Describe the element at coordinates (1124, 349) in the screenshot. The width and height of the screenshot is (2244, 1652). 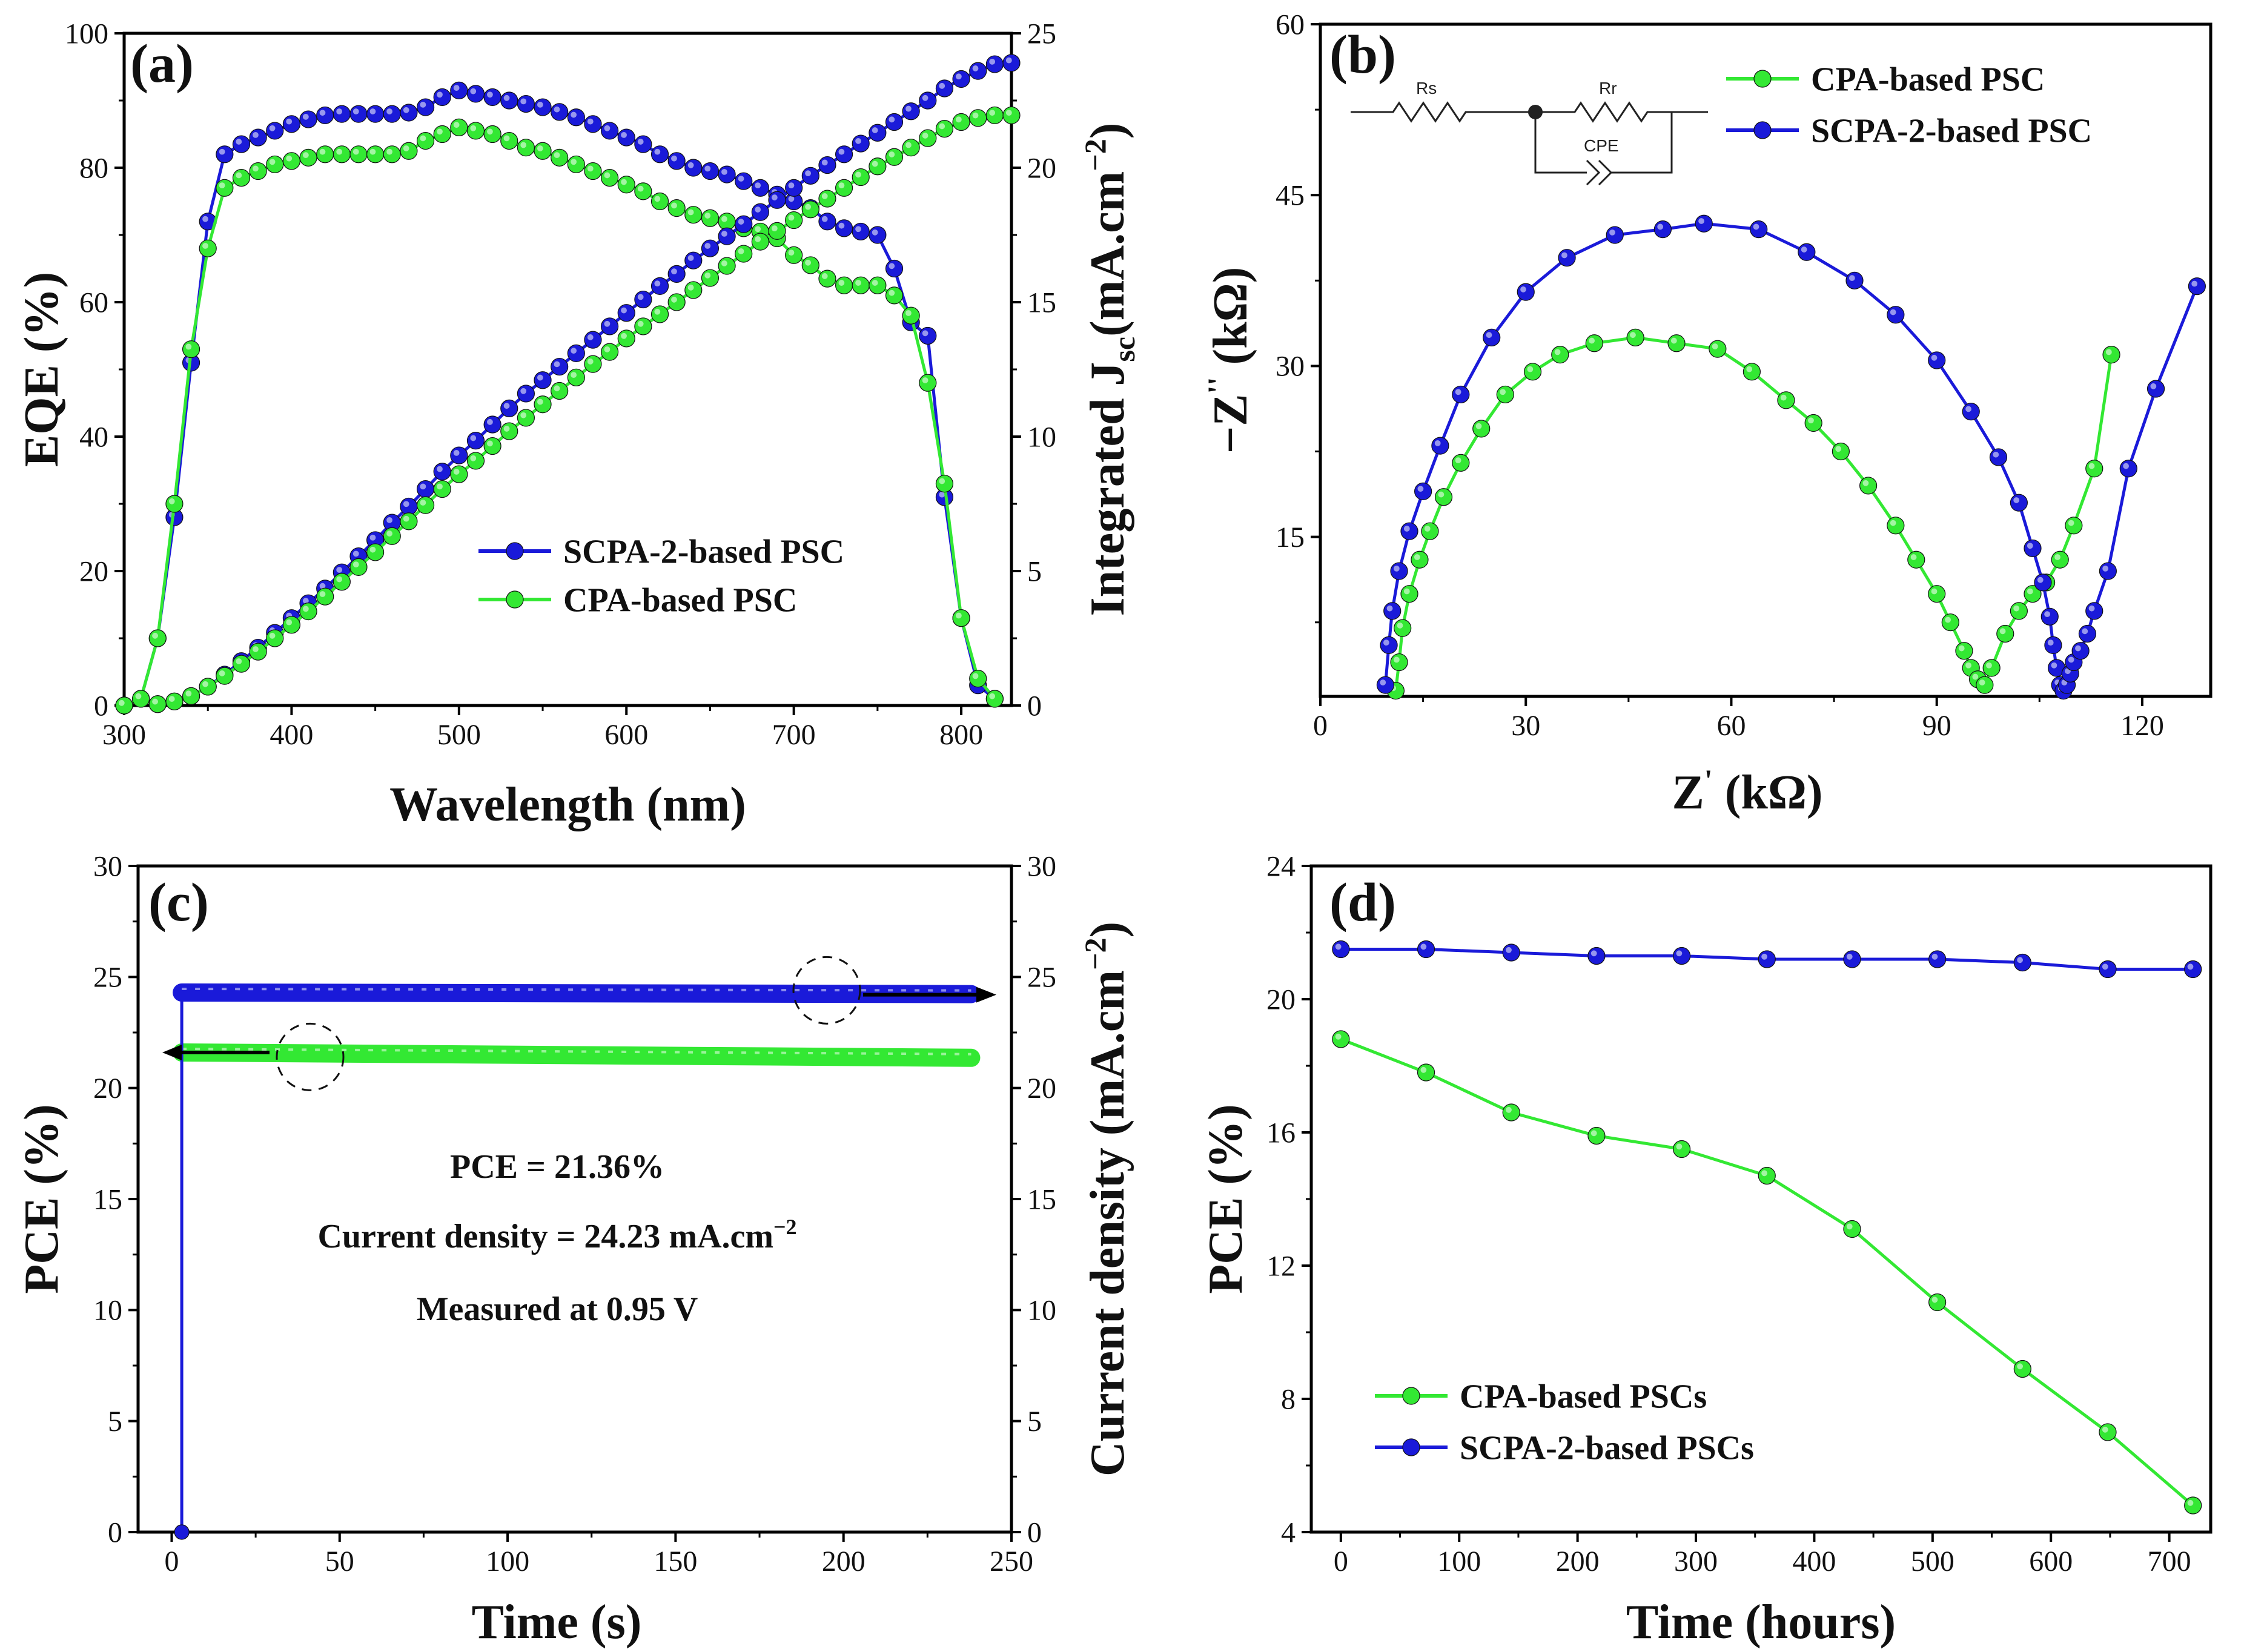
I see `y2-axis-title-sub: sc` at that location.